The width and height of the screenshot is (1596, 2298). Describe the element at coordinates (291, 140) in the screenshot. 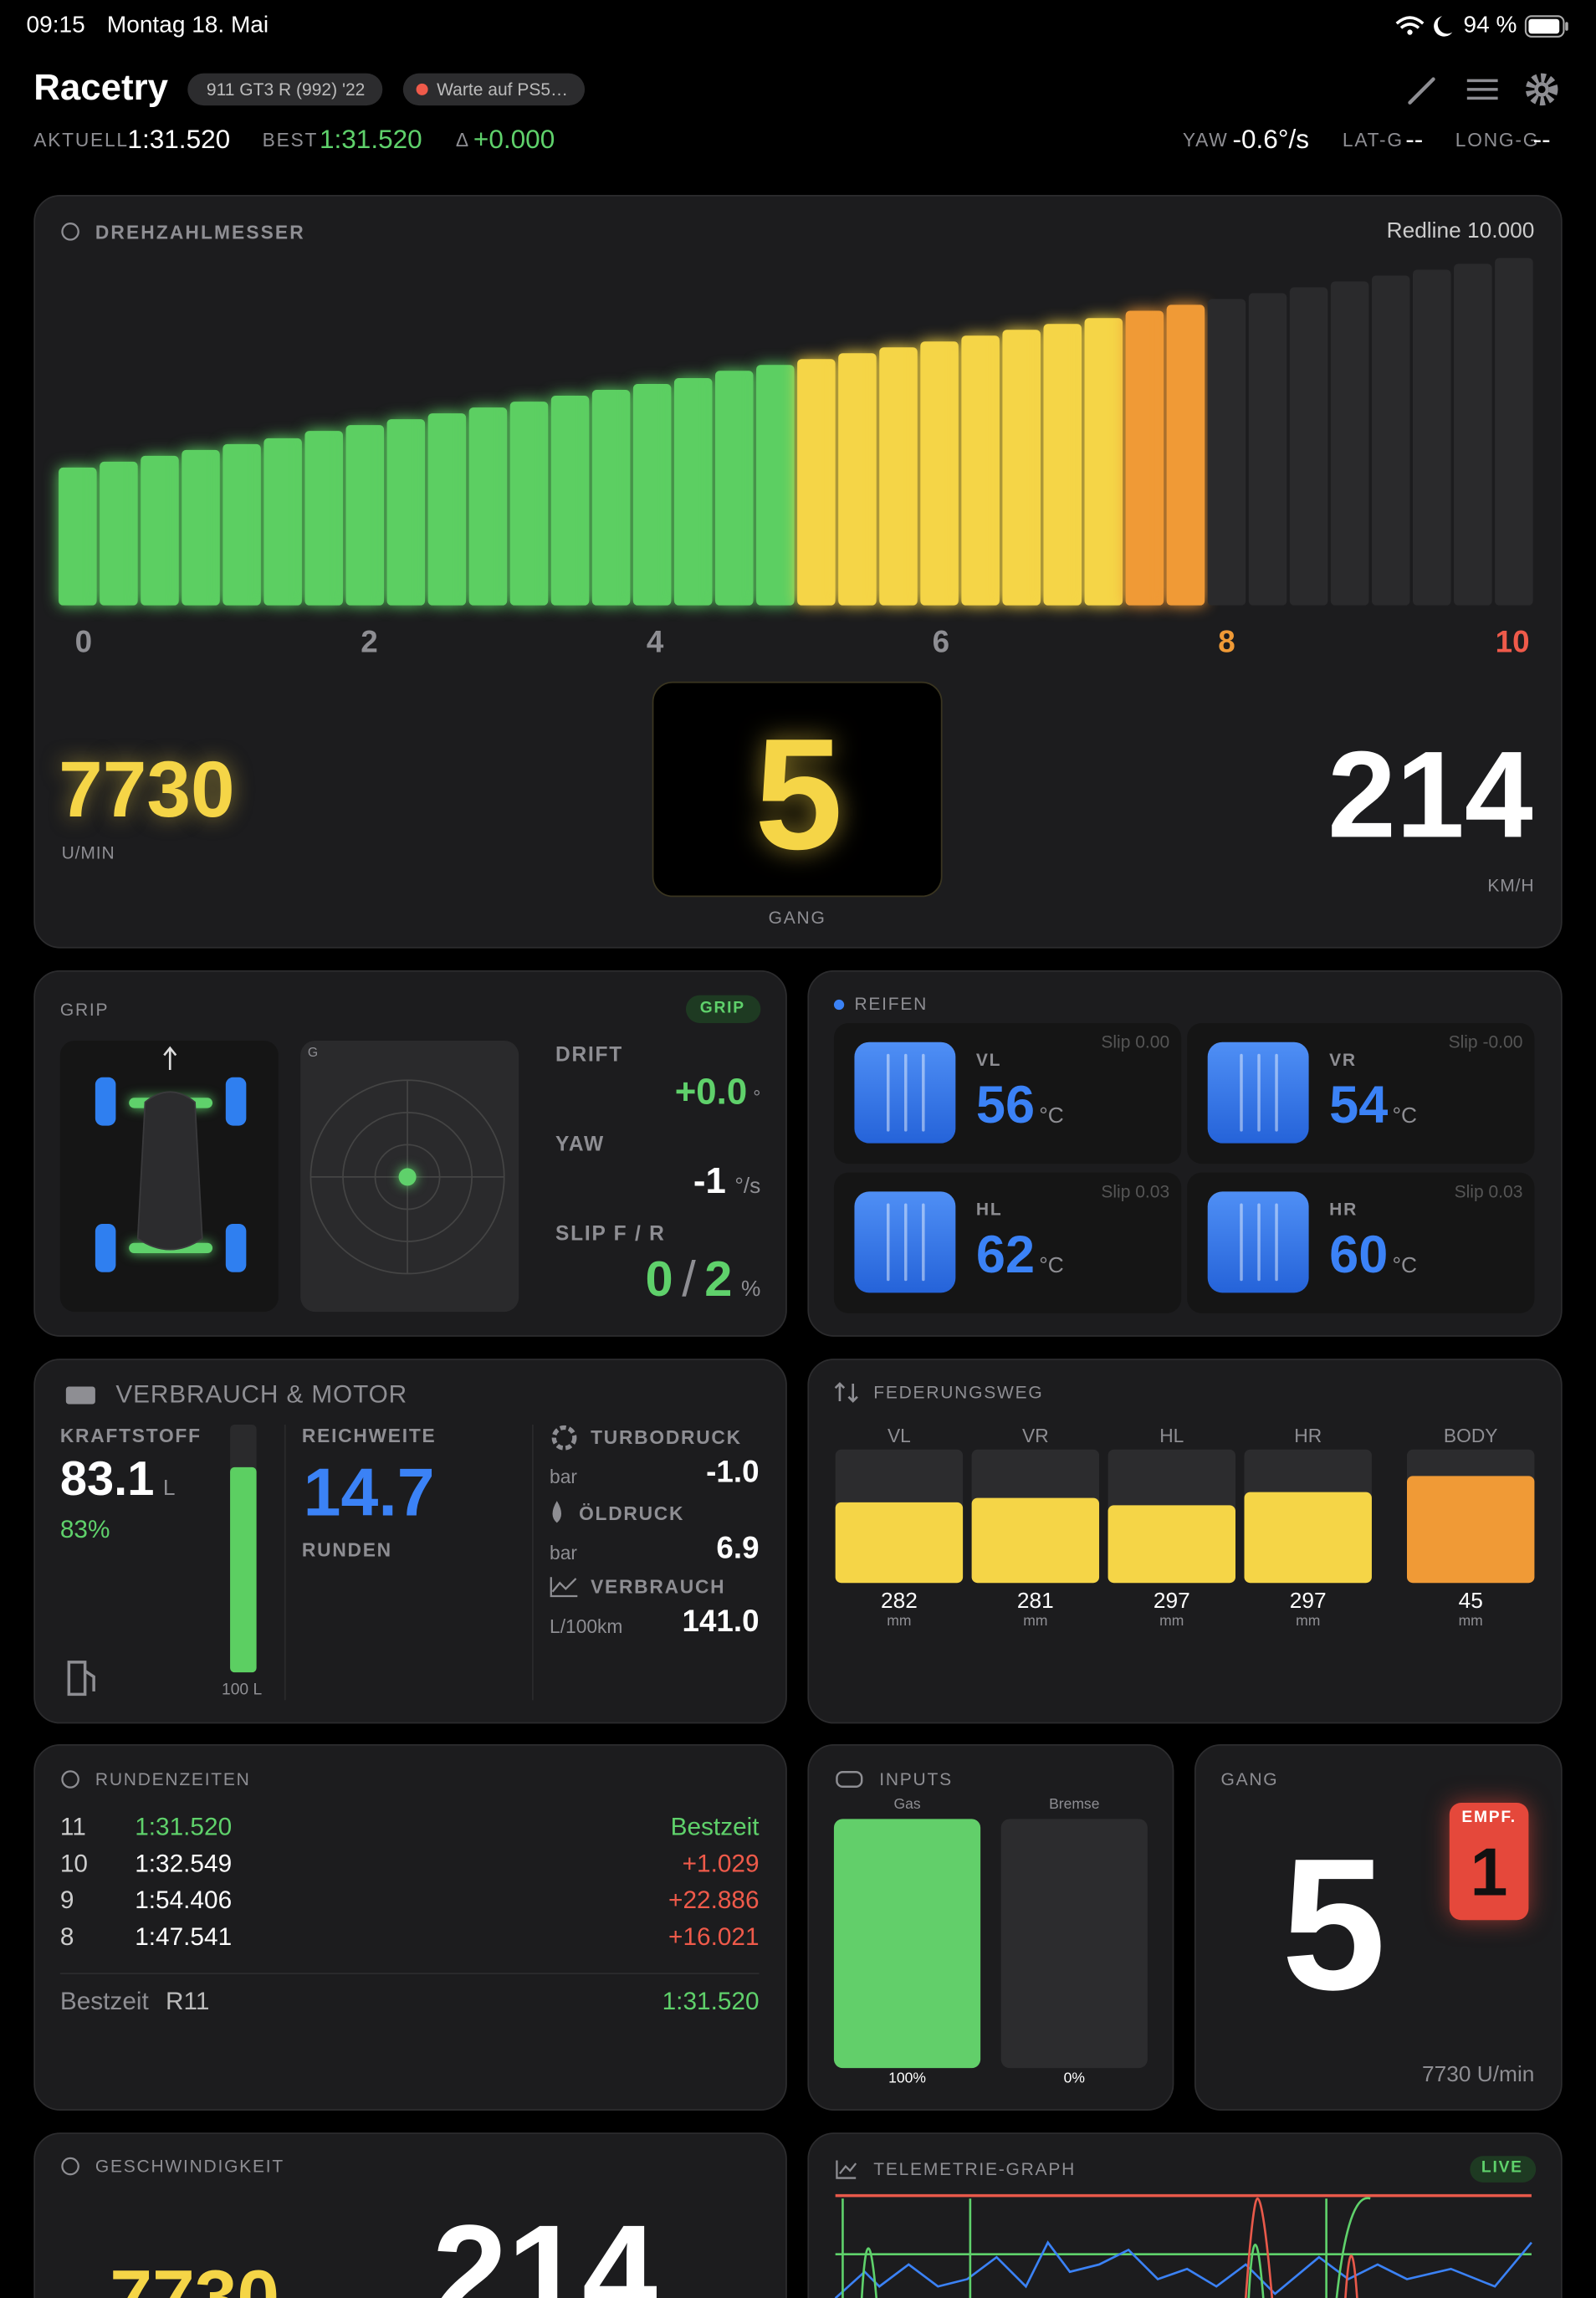

I see `label: BEST` at that location.